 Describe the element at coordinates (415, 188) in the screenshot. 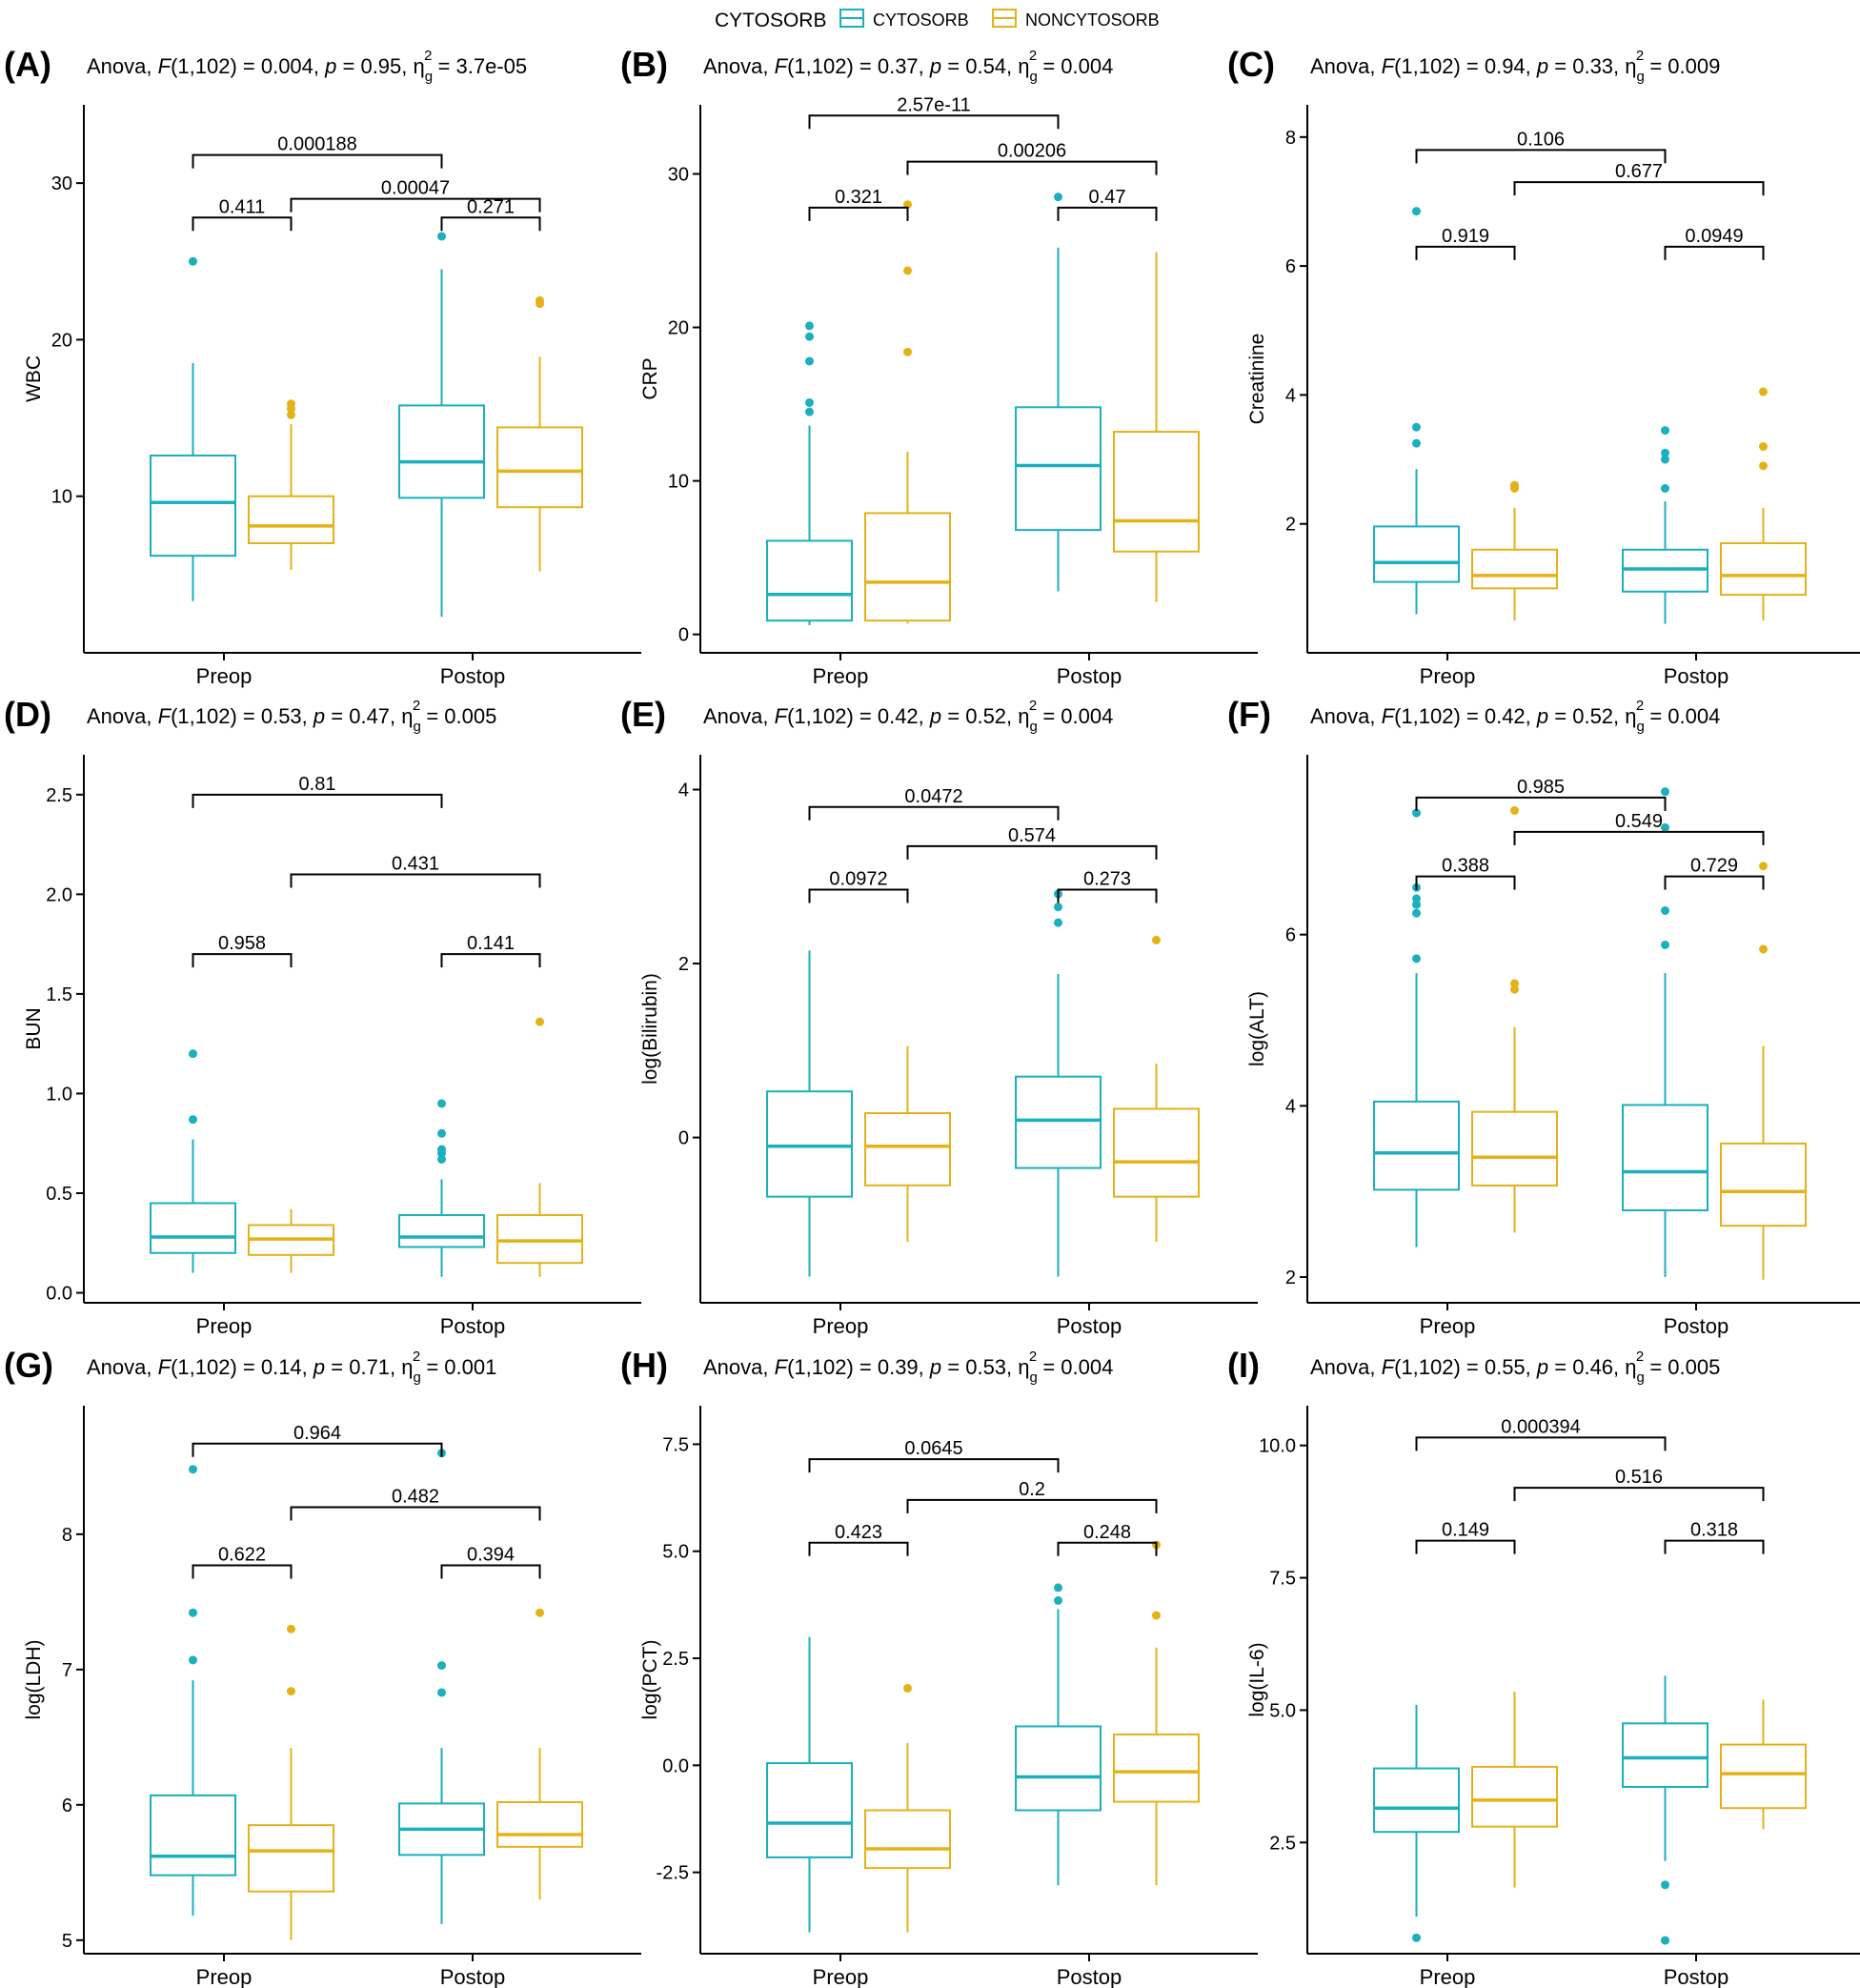

I see `p-value-label: 0.00047` at that location.